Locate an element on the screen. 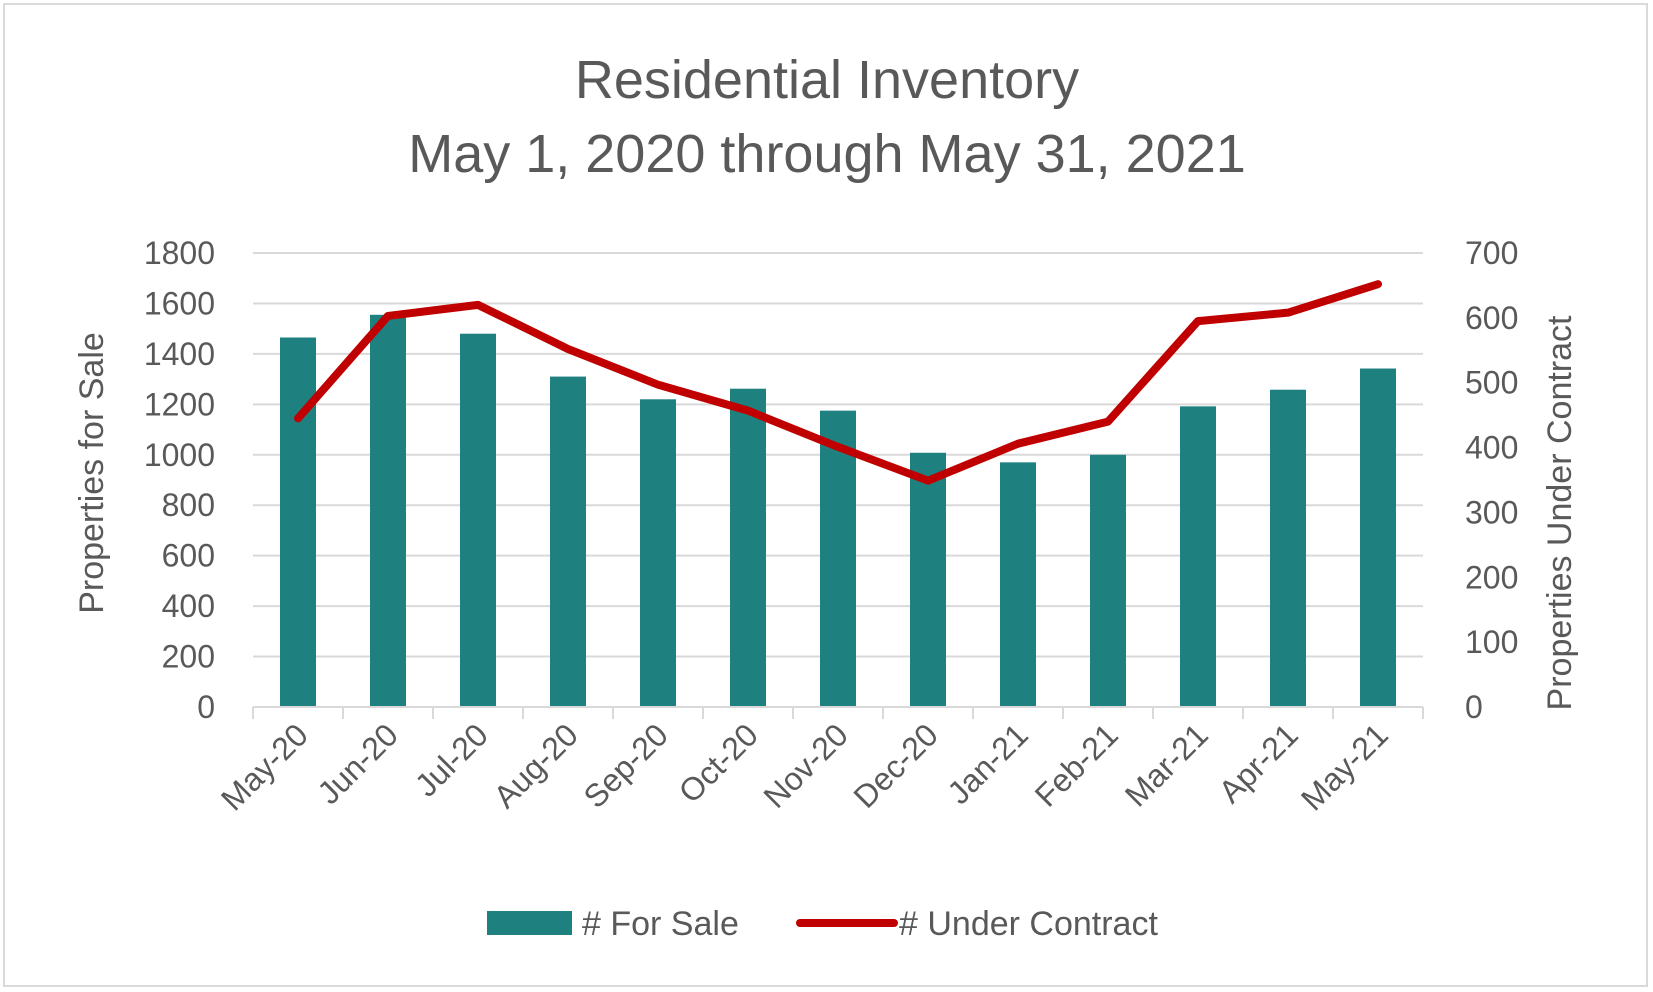 The height and width of the screenshot is (992, 1653). x-tick-label: Jan-21 is located at coordinates (987, 763).